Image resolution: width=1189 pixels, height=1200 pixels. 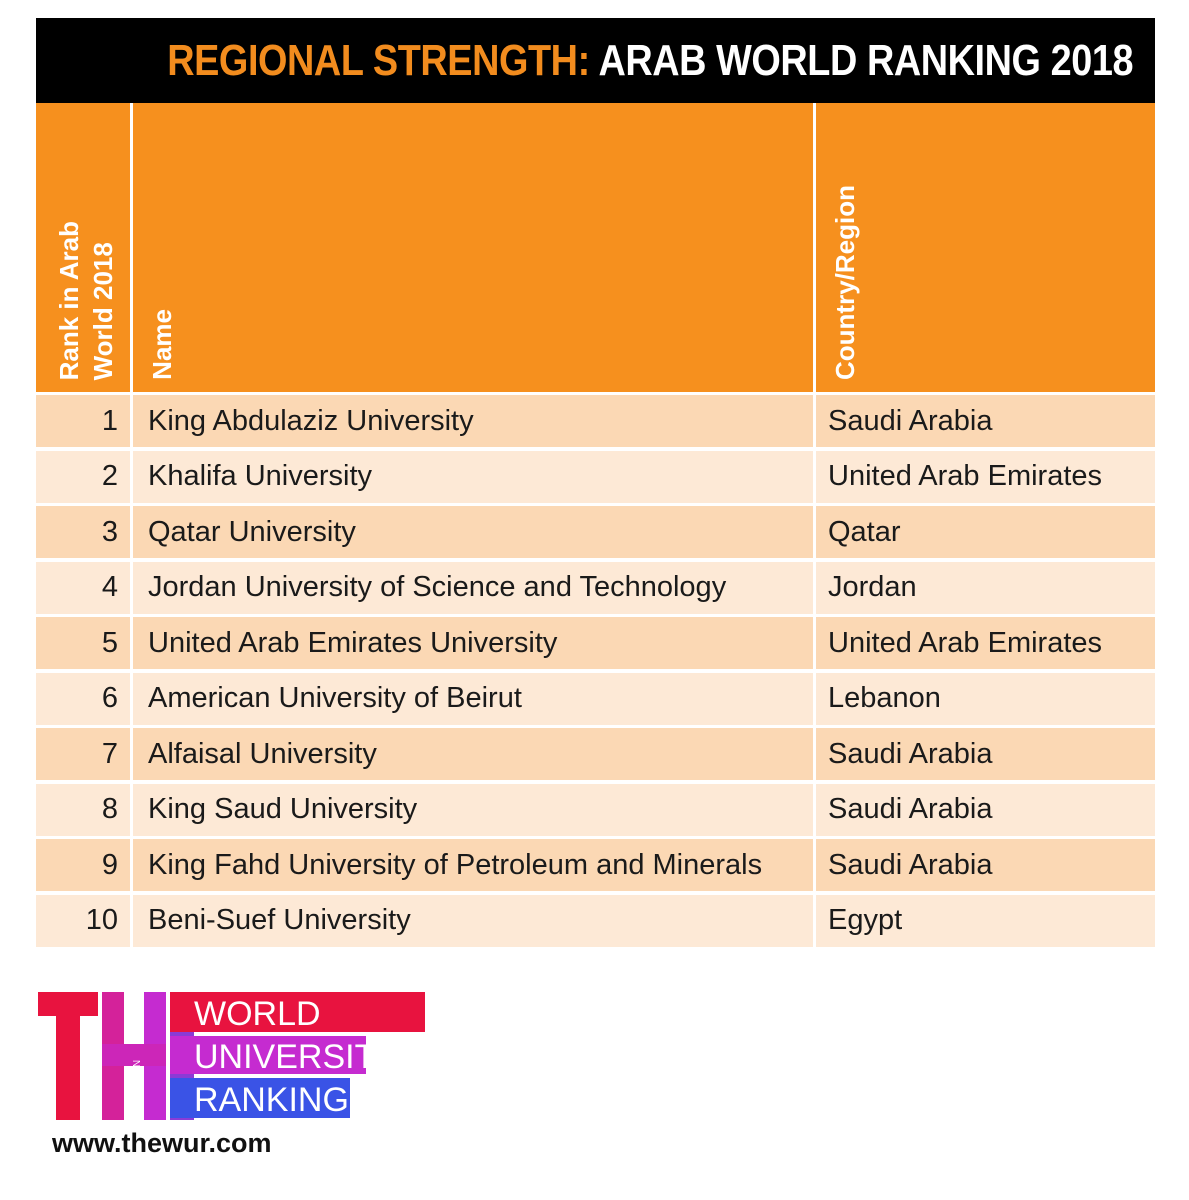 What do you see at coordinates (279, 920) in the screenshot?
I see `name-cell: Beni-Suef University` at bounding box center [279, 920].